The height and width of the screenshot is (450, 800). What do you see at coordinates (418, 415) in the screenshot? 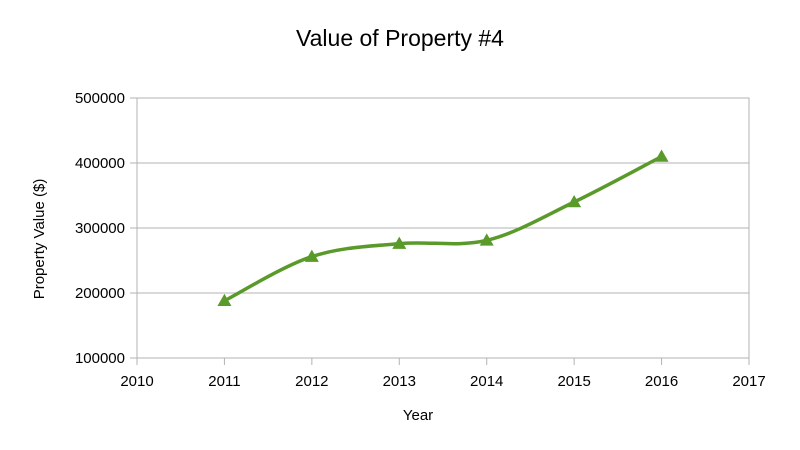
I see `x-axis-label: Year` at bounding box center [418, 415].